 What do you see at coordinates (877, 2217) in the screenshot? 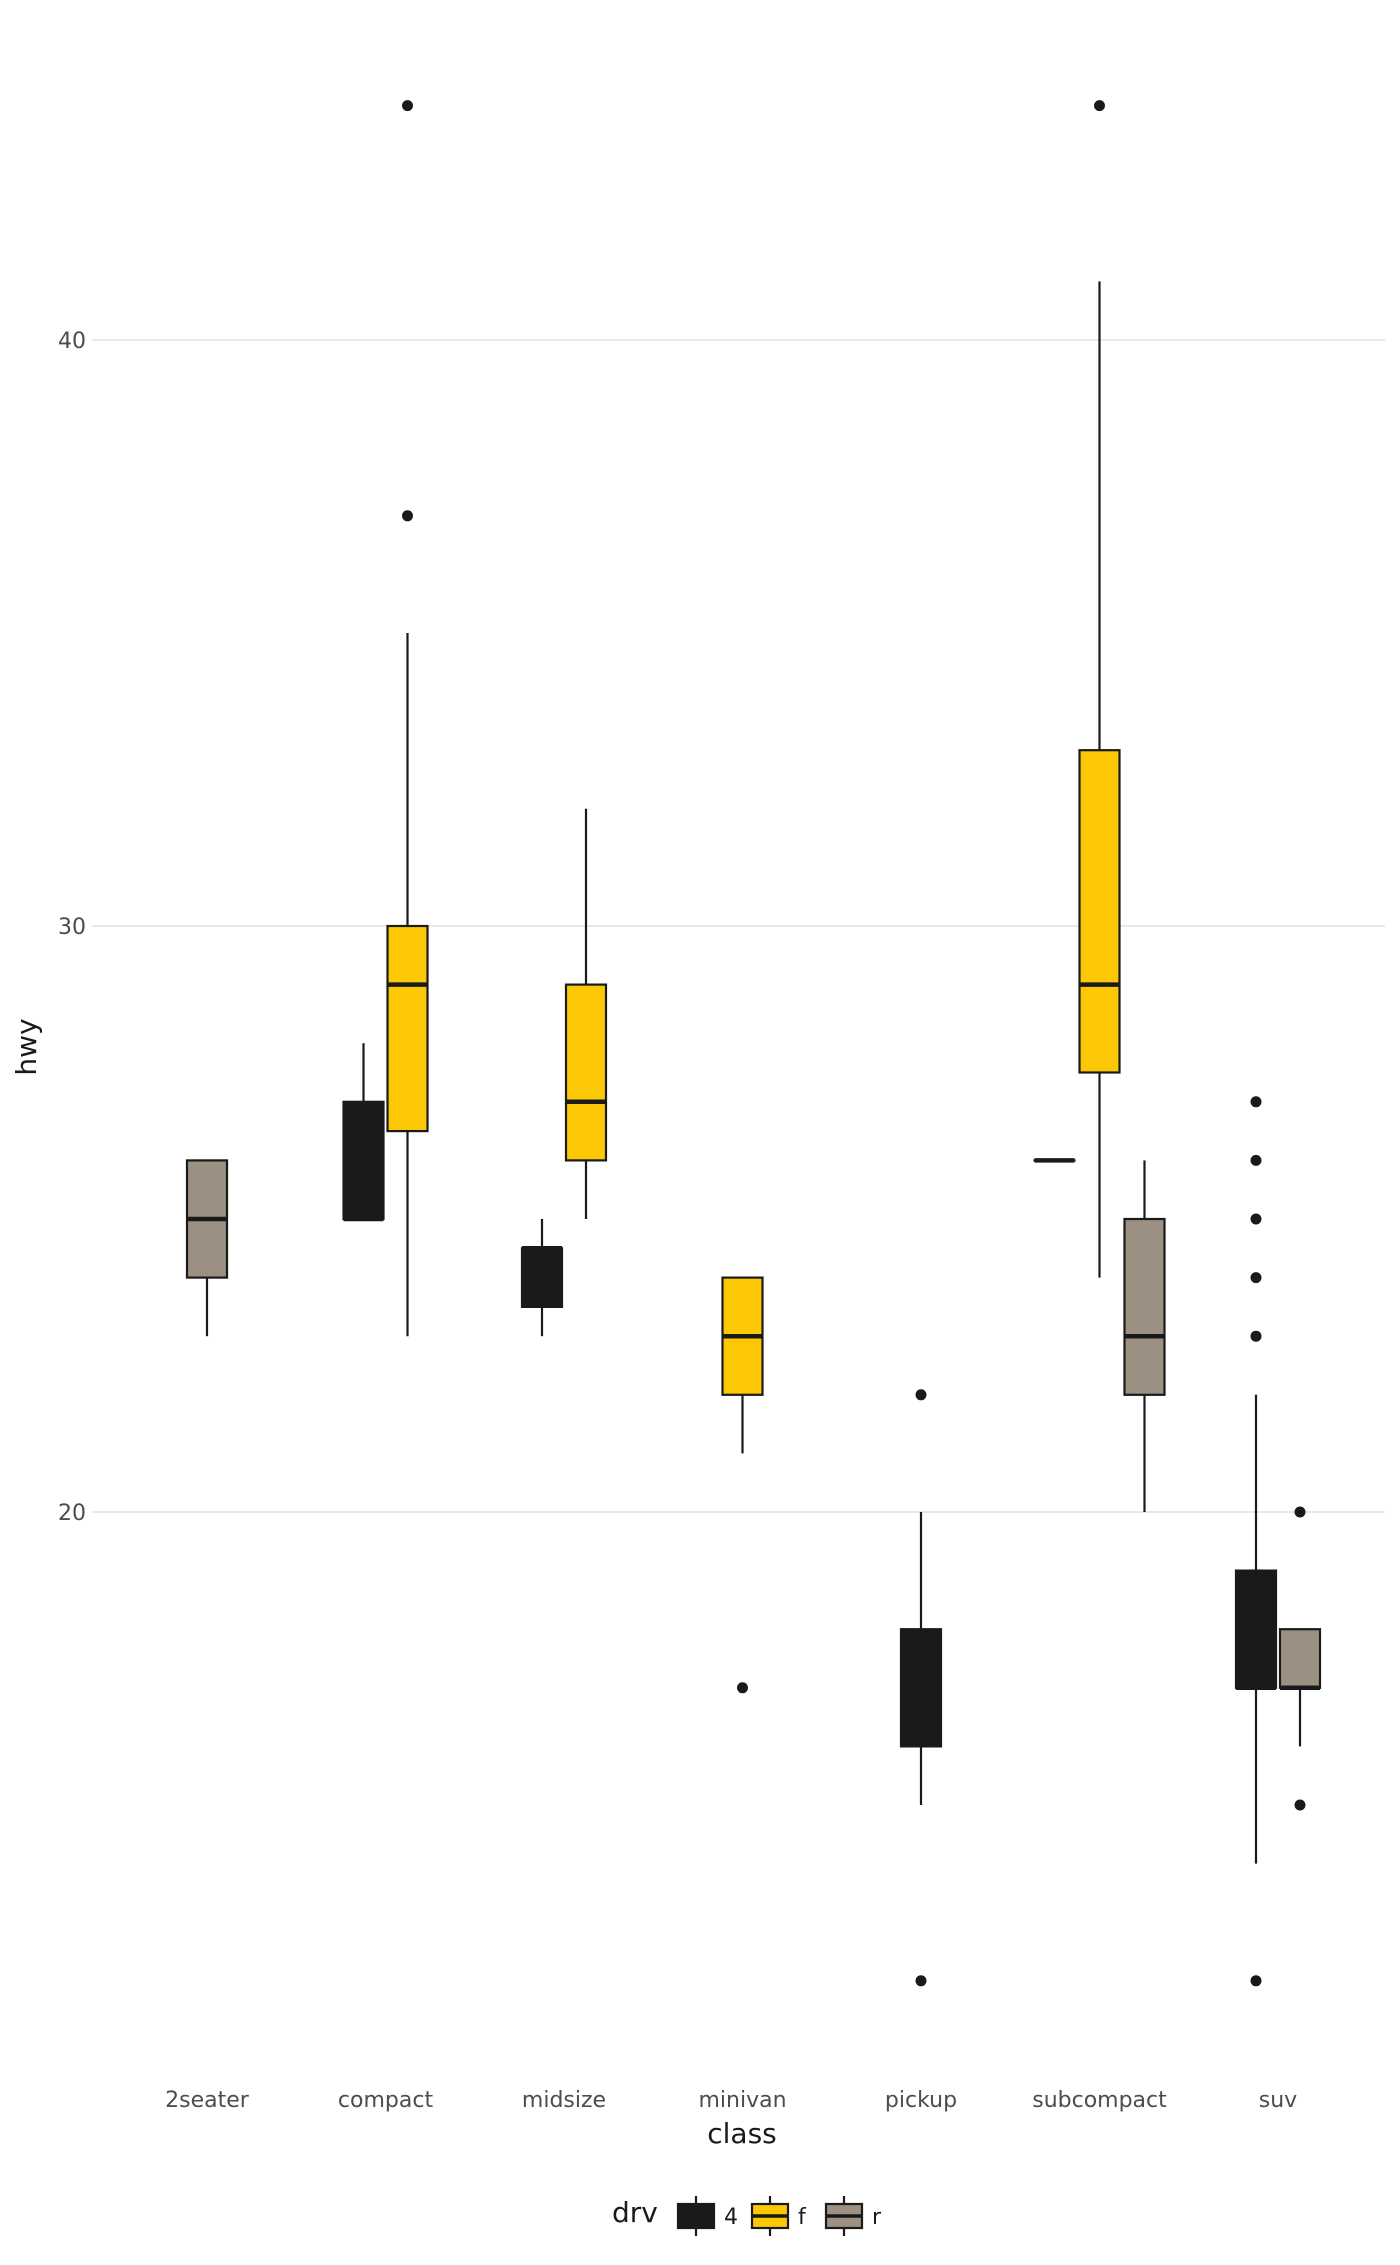
I see `legend-label-r: r` at bounding box center [877, 2217].